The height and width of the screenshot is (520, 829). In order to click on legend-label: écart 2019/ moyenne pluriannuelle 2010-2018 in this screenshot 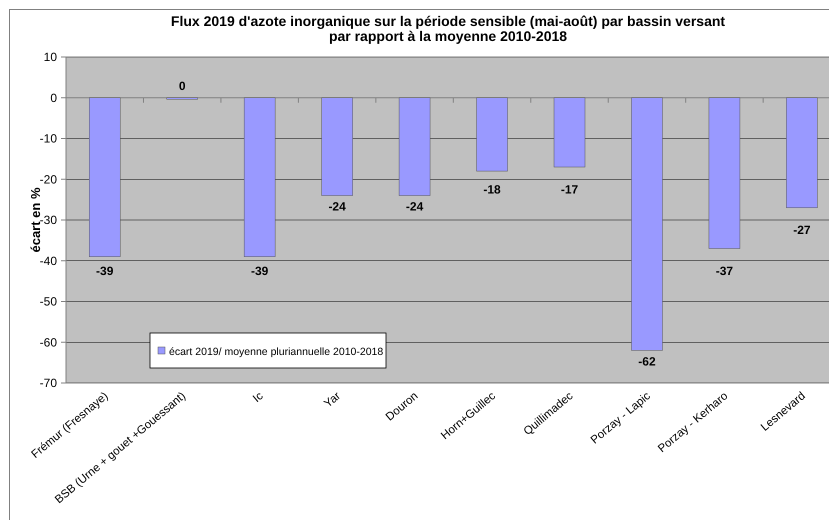, I will do `click(276, 352)`.